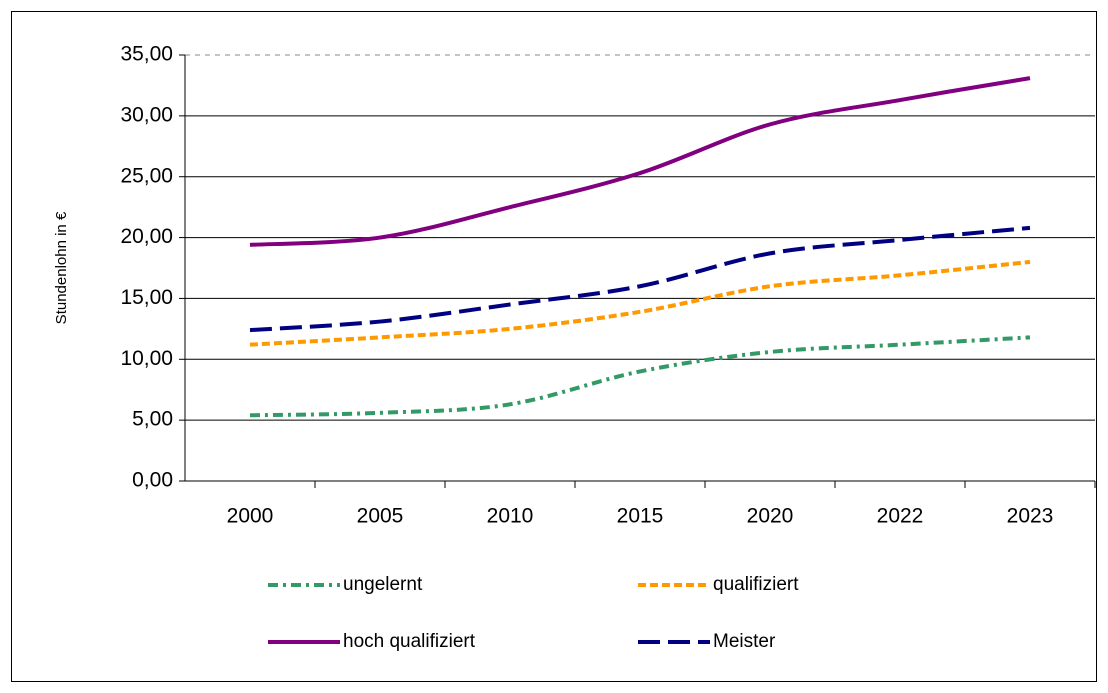 This screenshot has width=1108, height=693. I want to click on legend-label: qualifiziert, so click(756, 584).